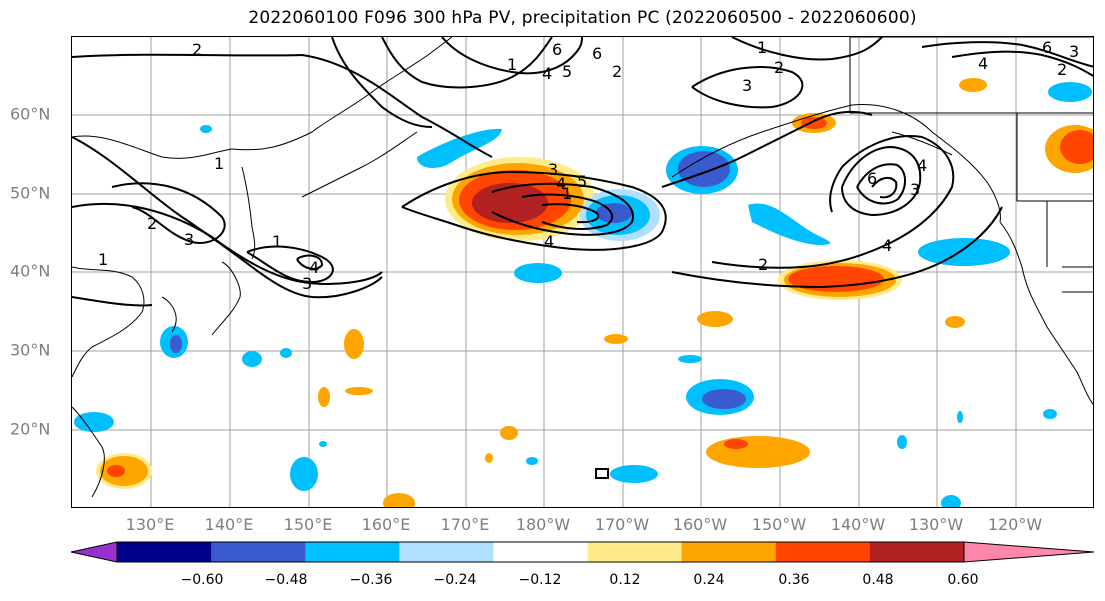 The width and height of the screenshot is (1105, 601). I want to click on lon-label: 160°W, so click(700, 524).